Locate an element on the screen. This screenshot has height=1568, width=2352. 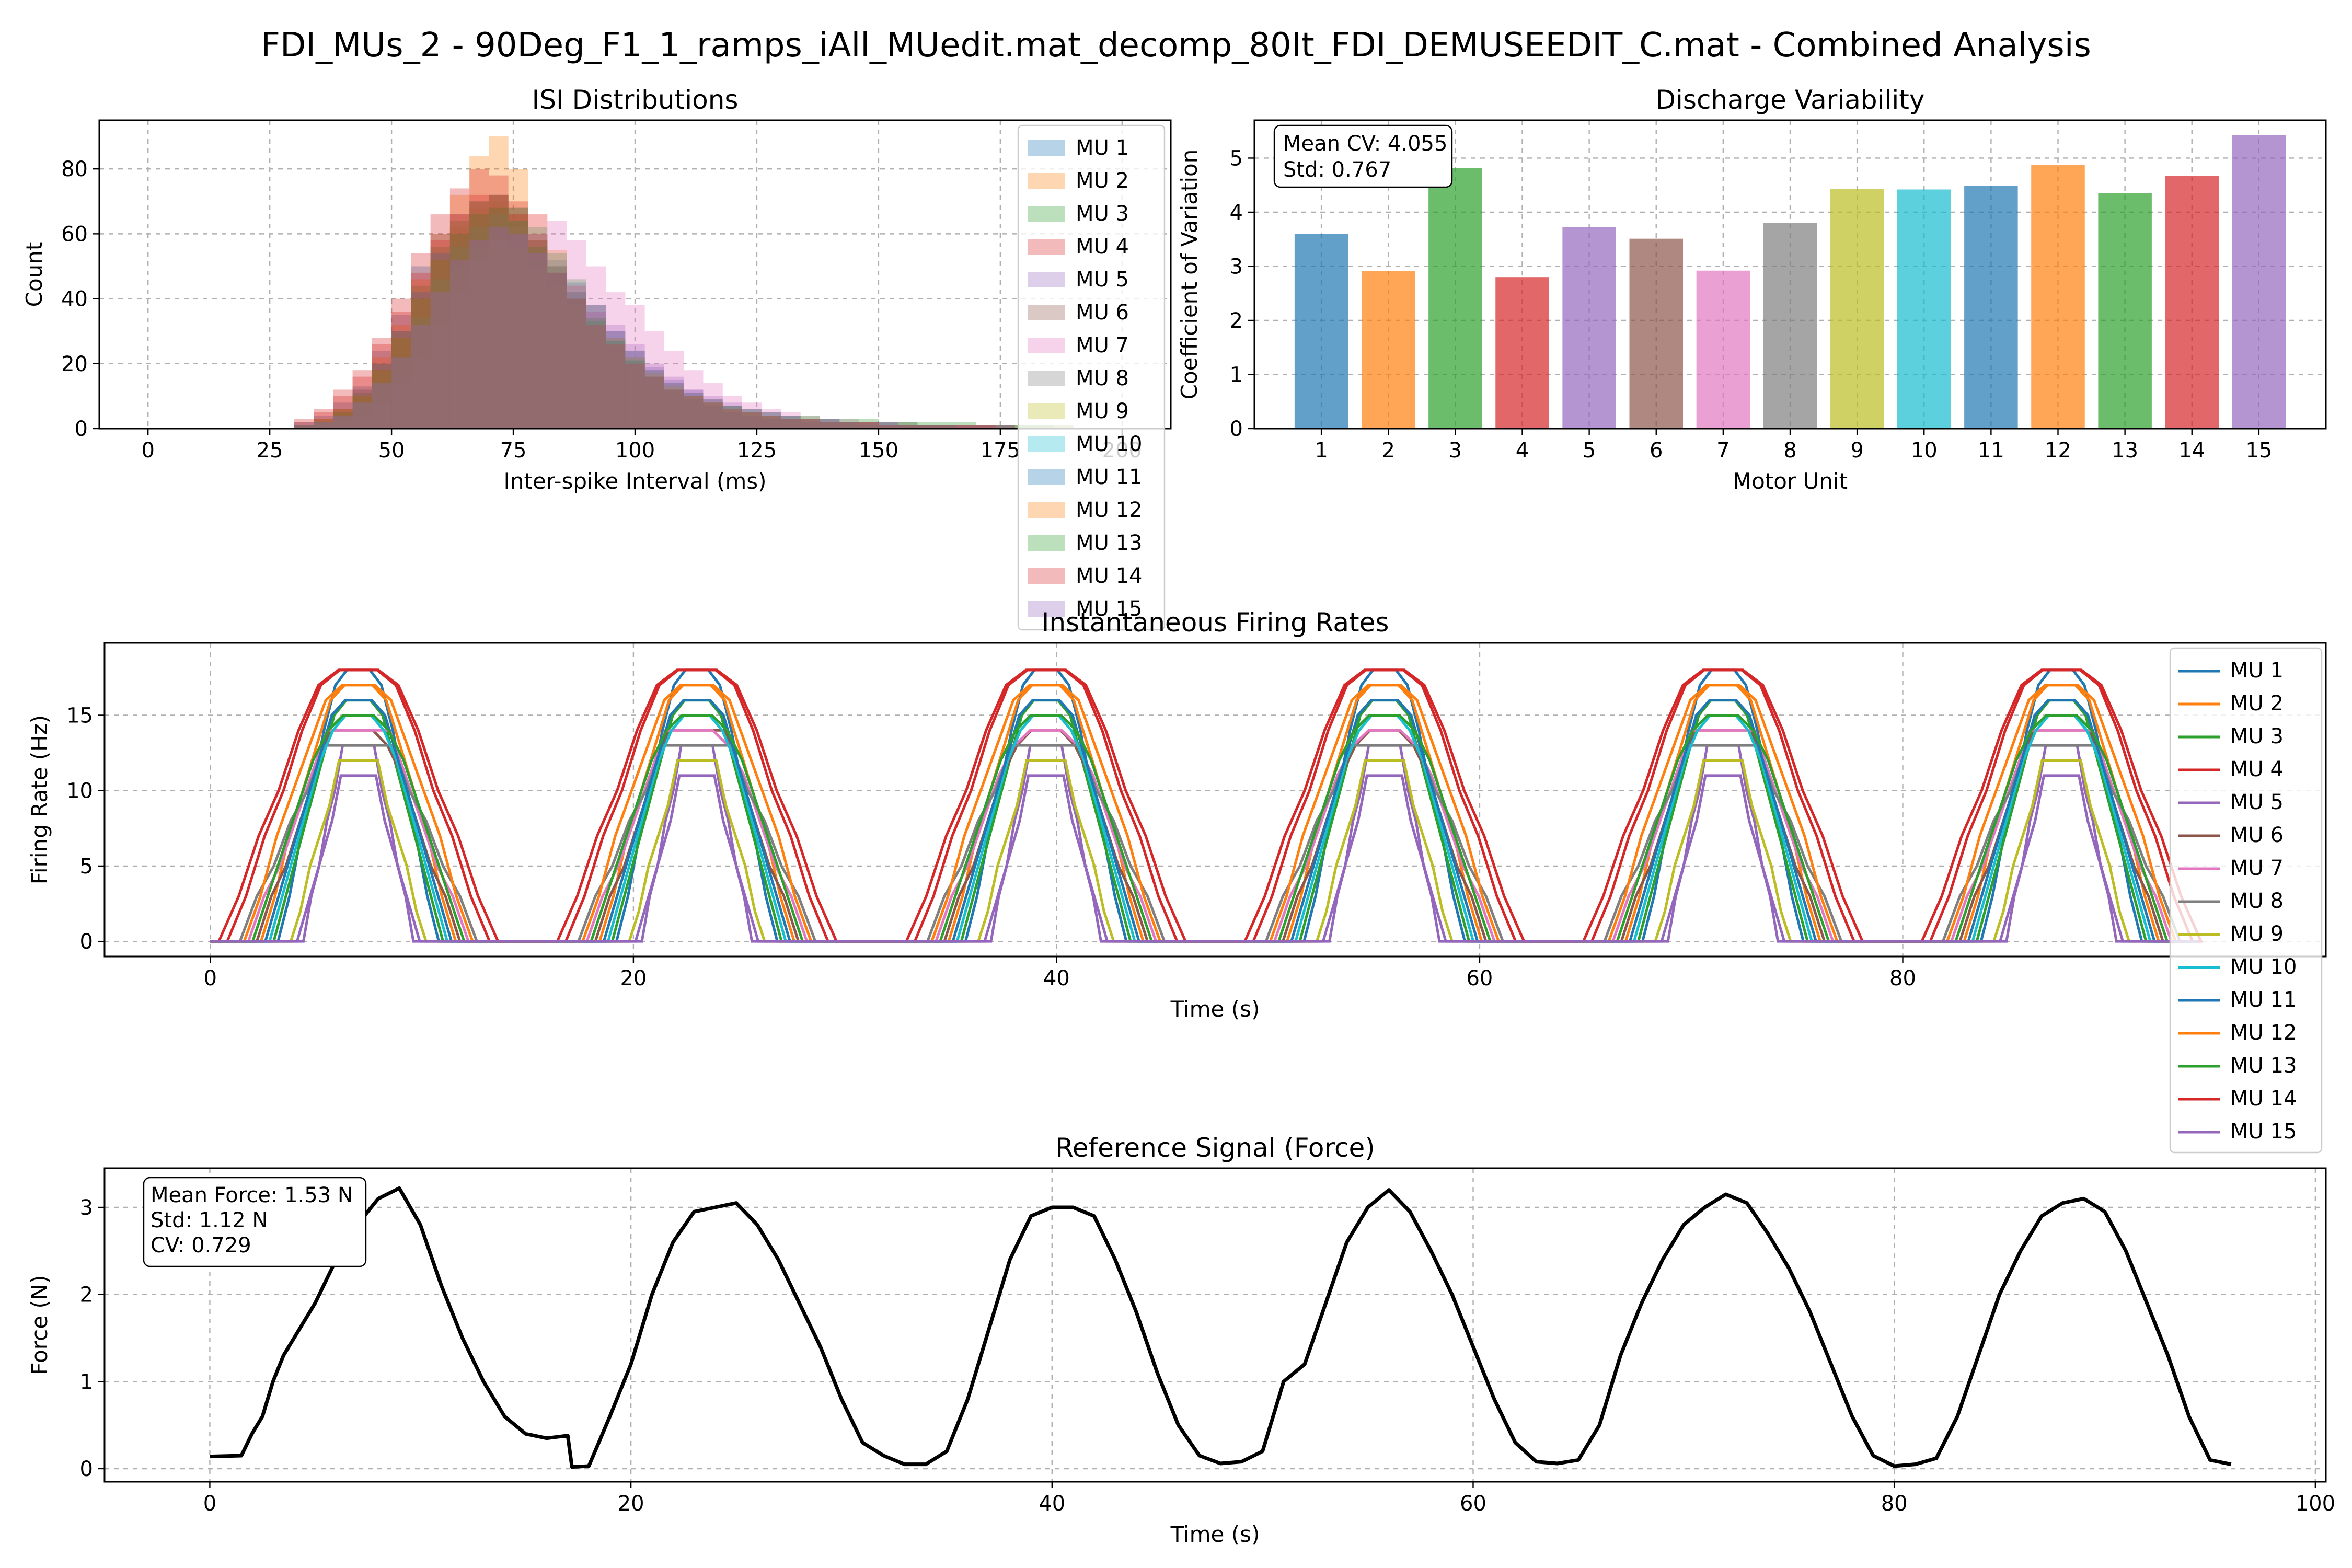
tick-label-x: 5 is located at coordinates (1589, 451).